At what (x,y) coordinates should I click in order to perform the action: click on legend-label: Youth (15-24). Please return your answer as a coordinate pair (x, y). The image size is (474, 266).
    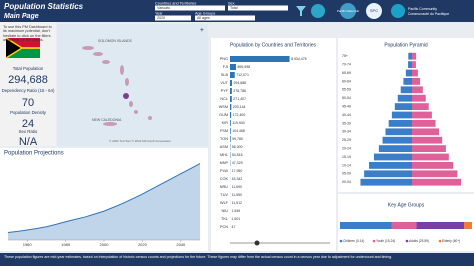
    Looking at the image, I should click on (385, 241).